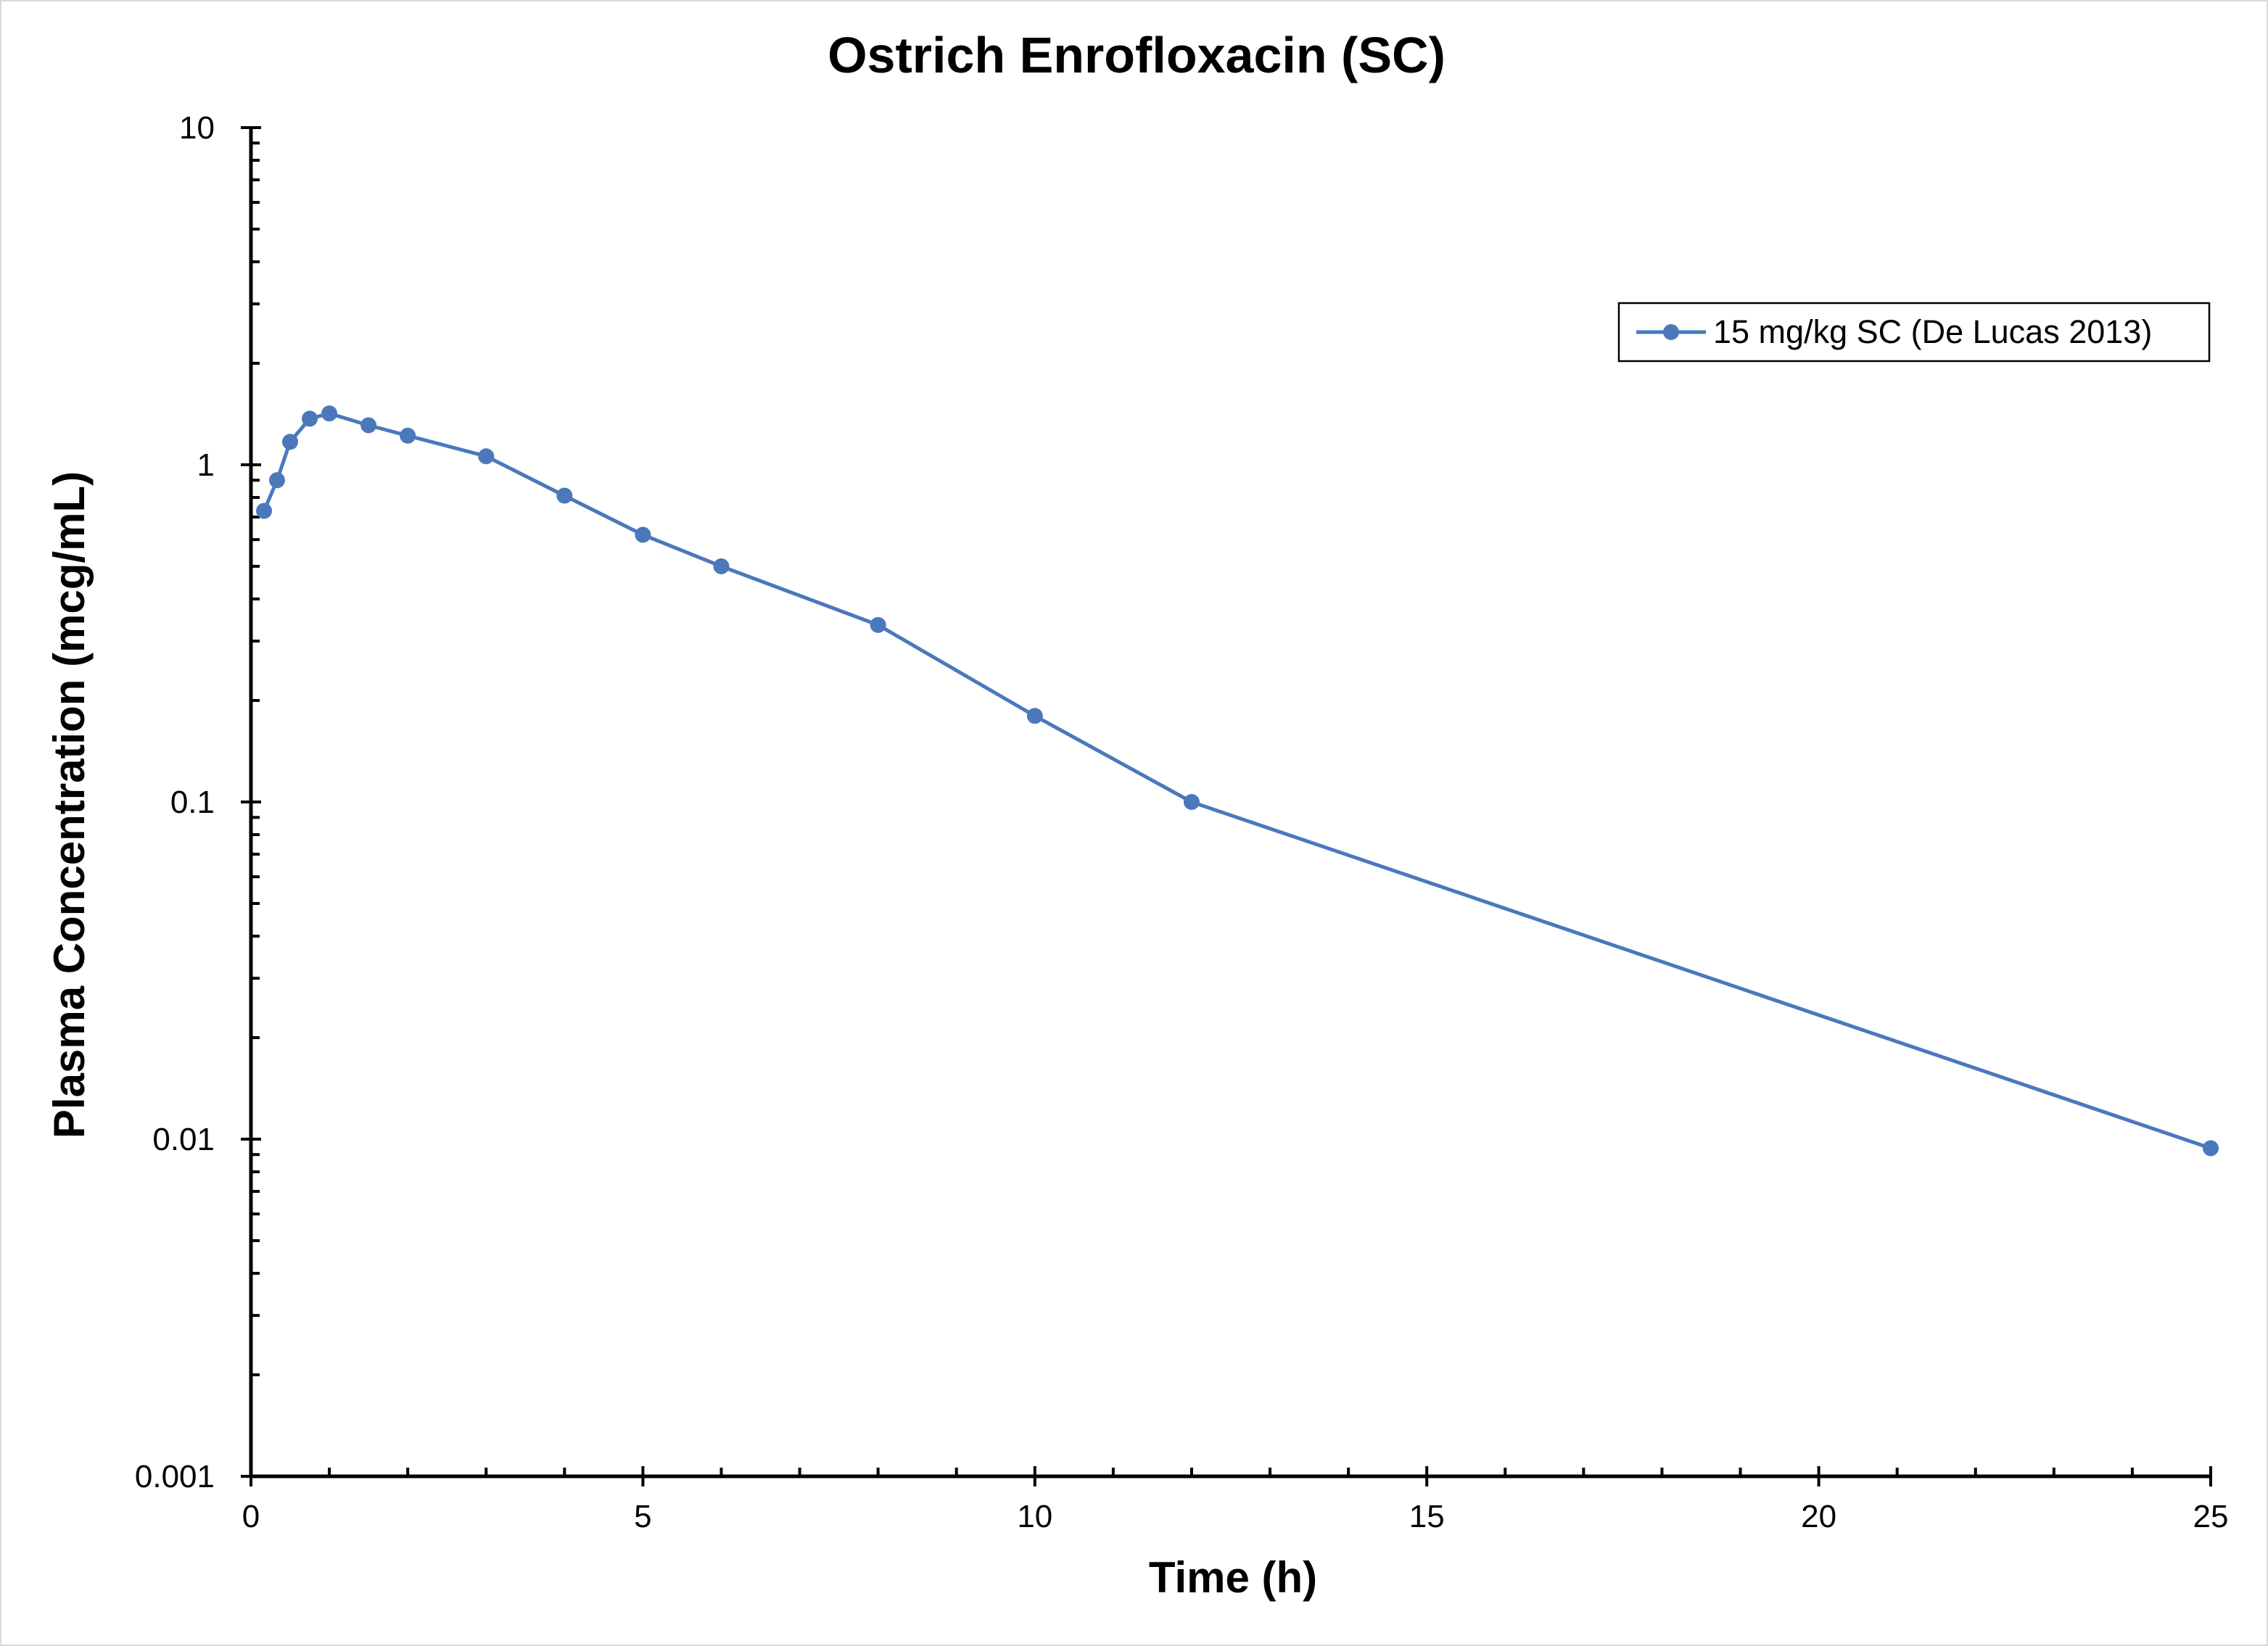 Image resolution: width=2268 pixels, height=1646 pixels. Describe the element at coordinates (206, 465) in the screenshot. I see `y-tick-label: 1` at that location.